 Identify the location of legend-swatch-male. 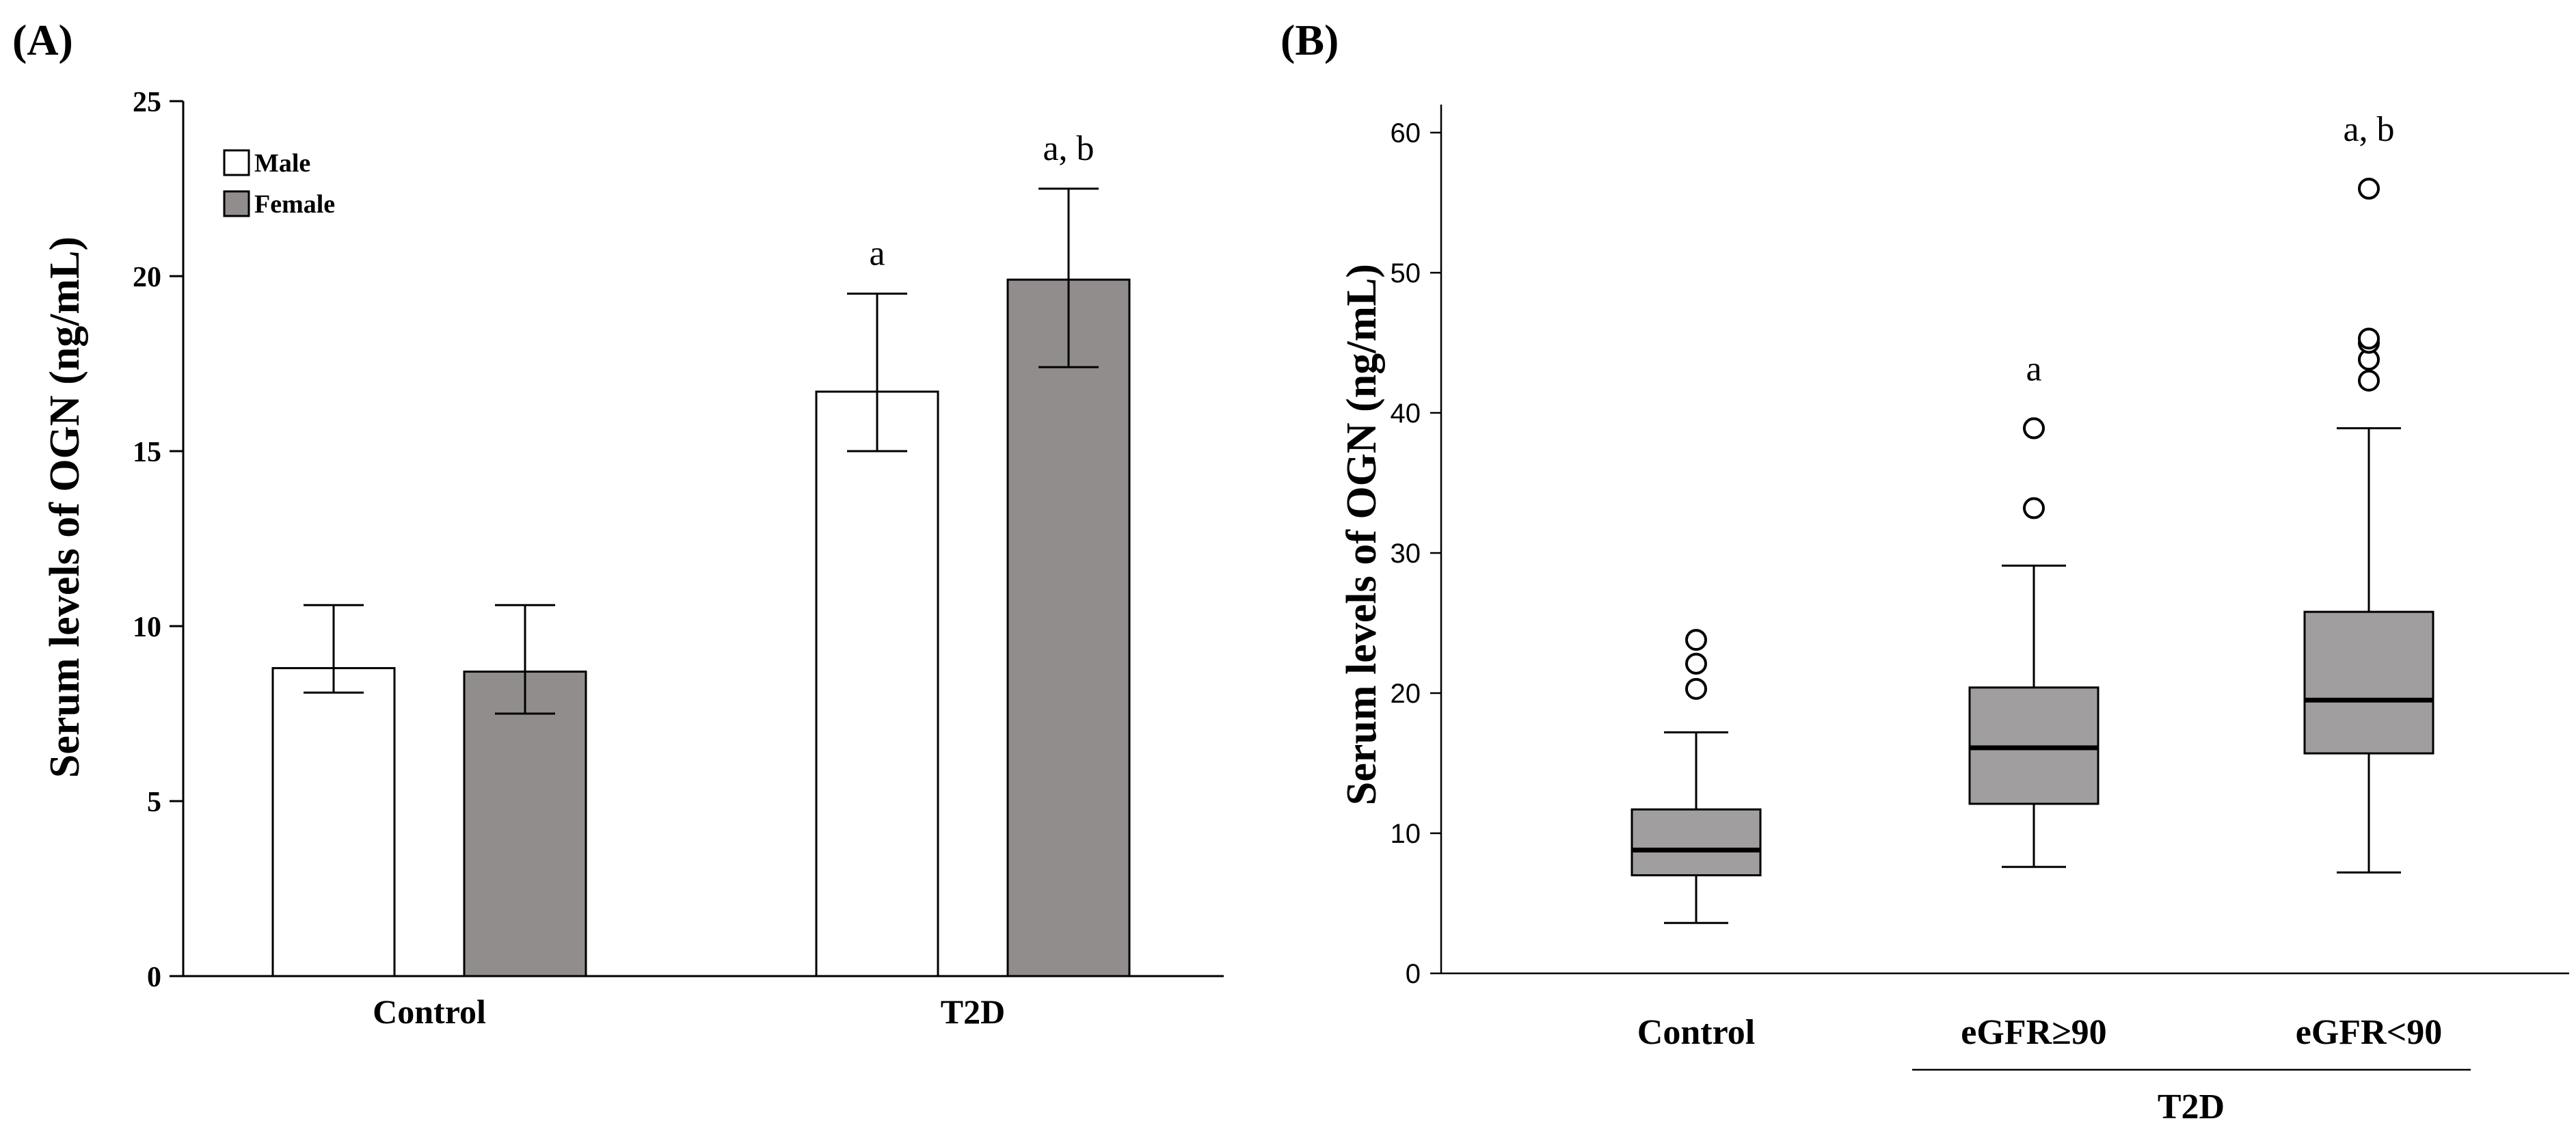
(236, 162).